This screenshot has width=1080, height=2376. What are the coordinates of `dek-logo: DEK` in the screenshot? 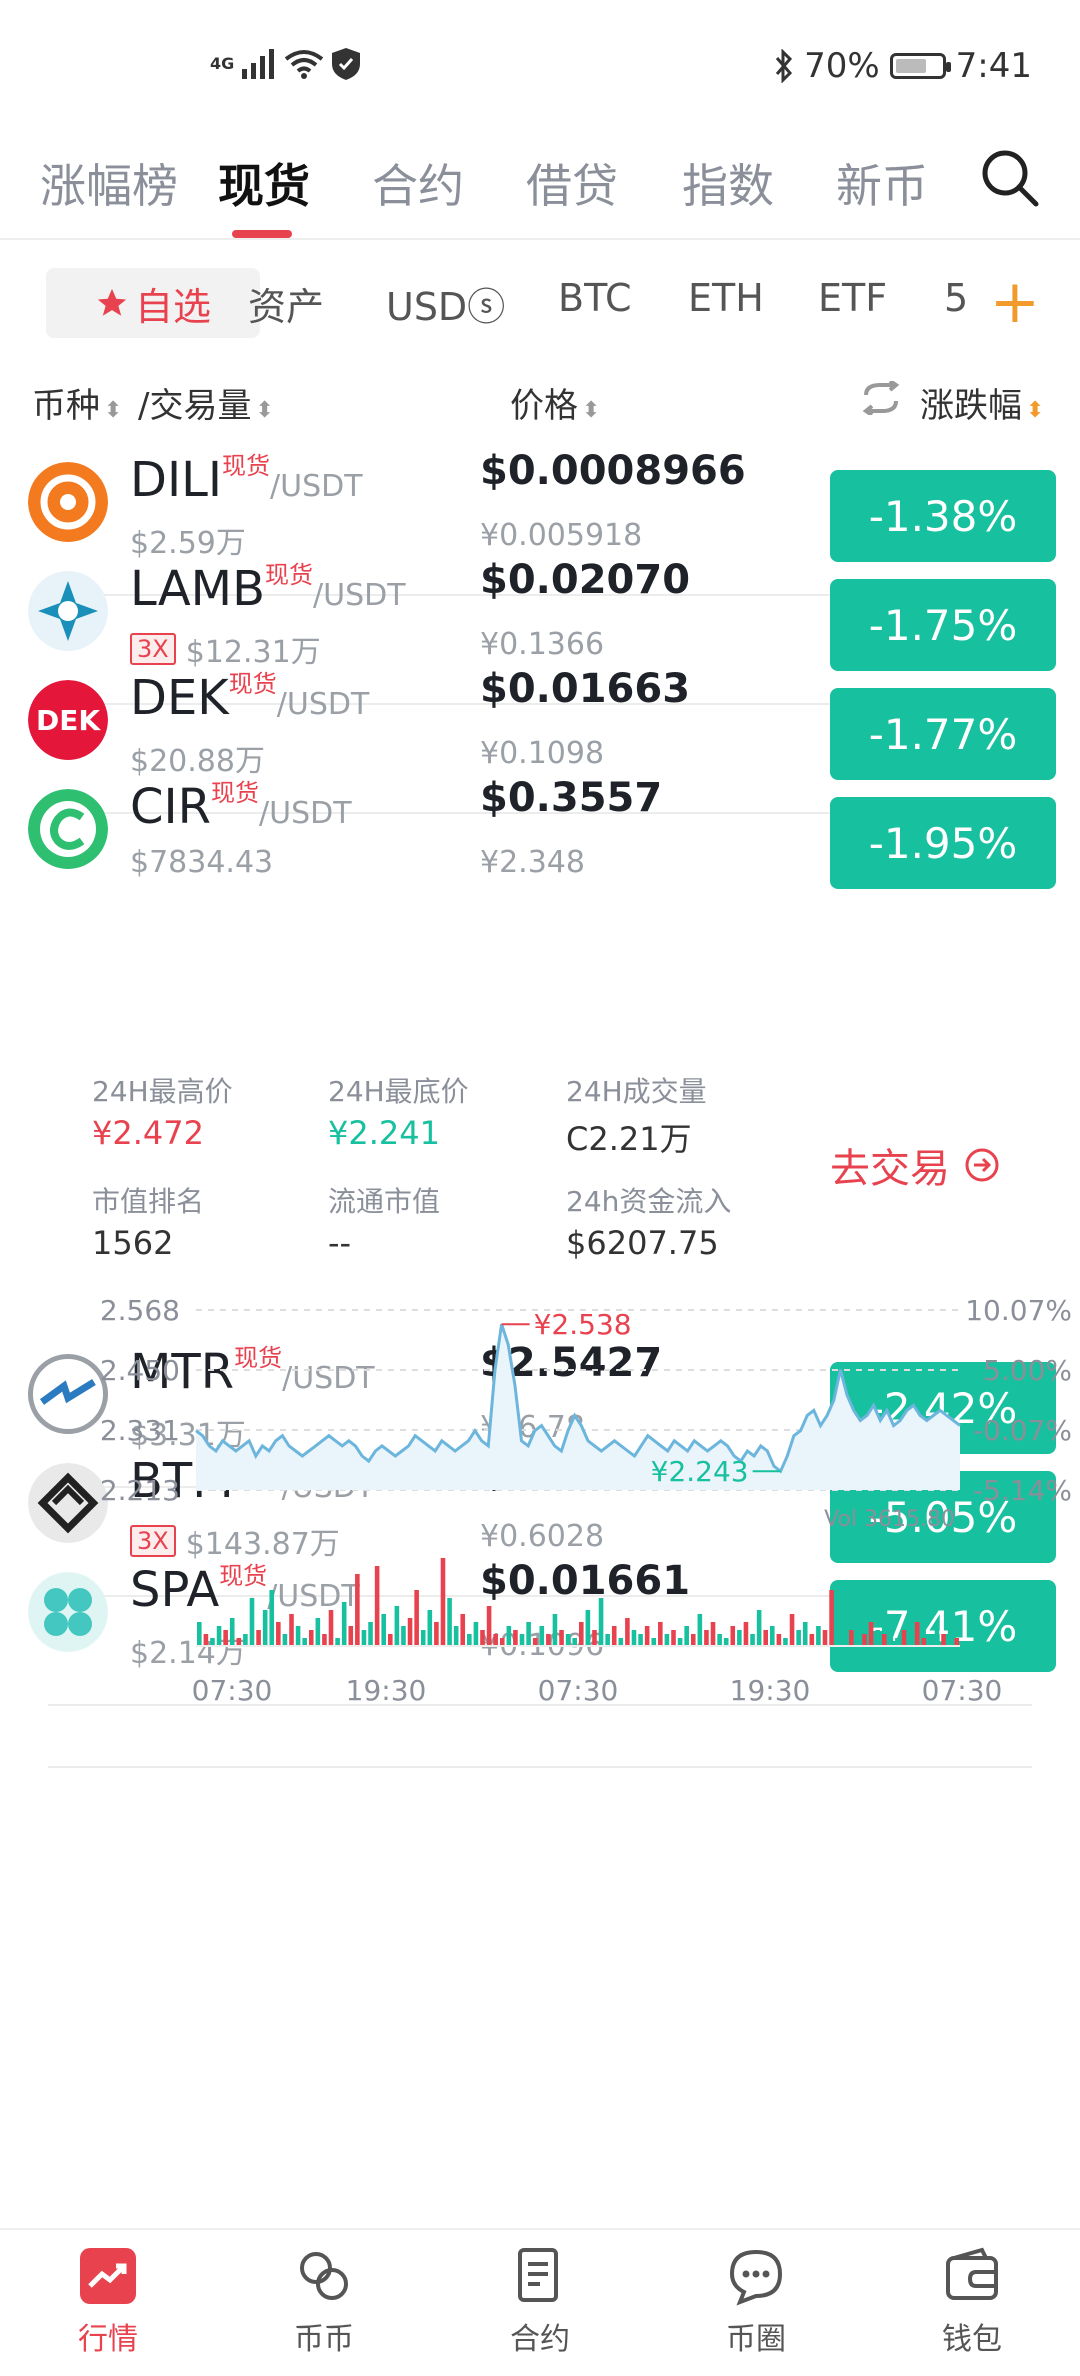 It's located at (68, 720).